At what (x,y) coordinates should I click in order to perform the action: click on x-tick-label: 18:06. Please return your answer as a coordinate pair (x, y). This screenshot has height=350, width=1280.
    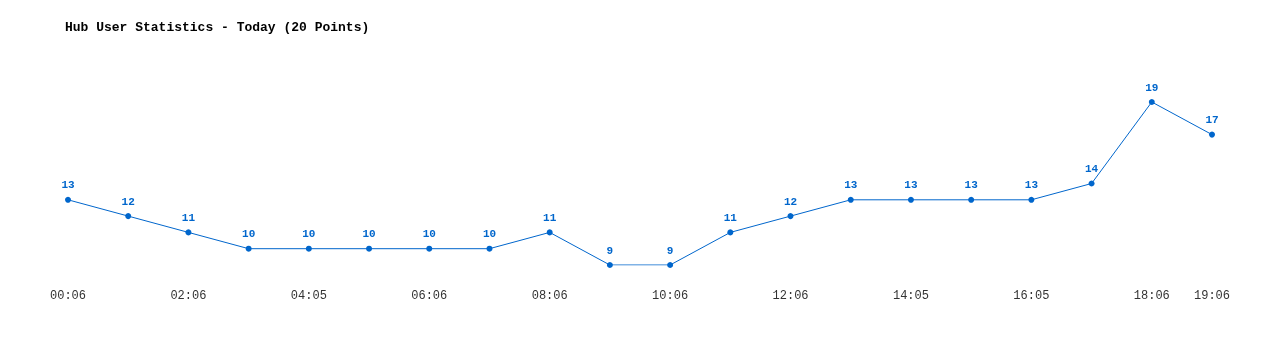
    Looking at the image, I should click on (1151, 296).